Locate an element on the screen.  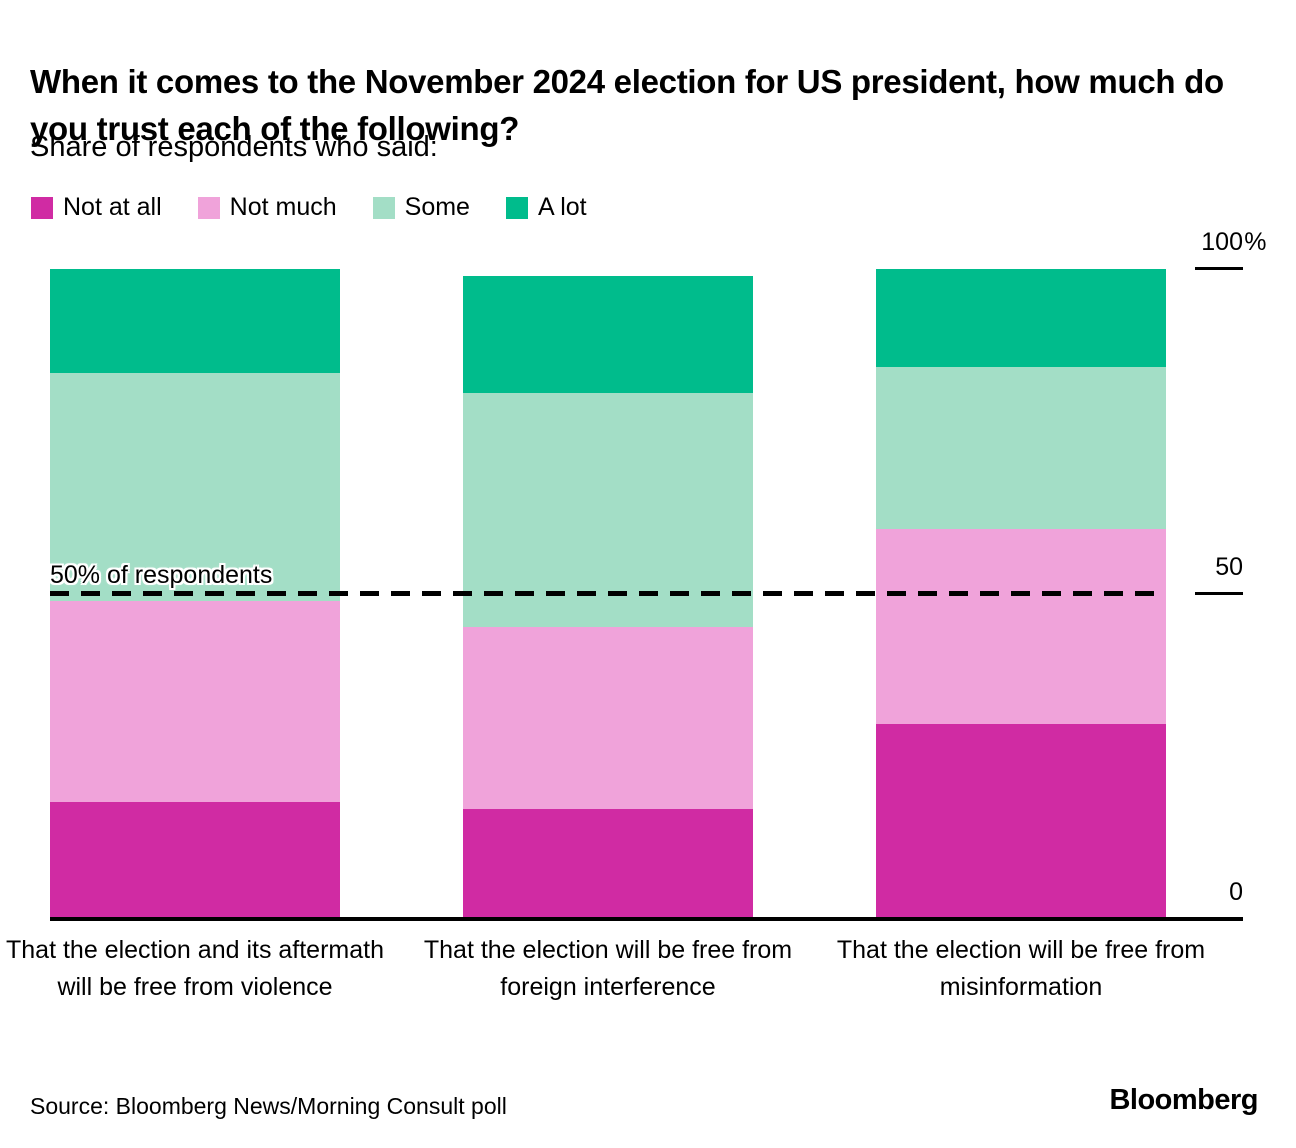
y-tick-suffix: % is located at coordinates (1255, 242).